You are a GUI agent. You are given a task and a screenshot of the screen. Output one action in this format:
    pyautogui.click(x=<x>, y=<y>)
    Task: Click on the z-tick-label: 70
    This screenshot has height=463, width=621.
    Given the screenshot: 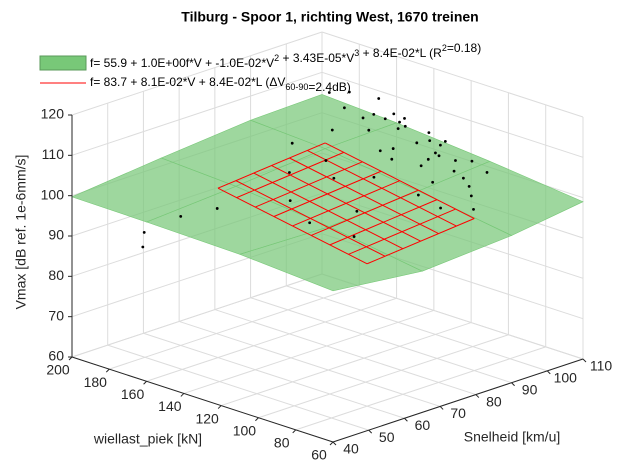 What is the action you would take?
    pyautogui.click(x=56, y=315)
    